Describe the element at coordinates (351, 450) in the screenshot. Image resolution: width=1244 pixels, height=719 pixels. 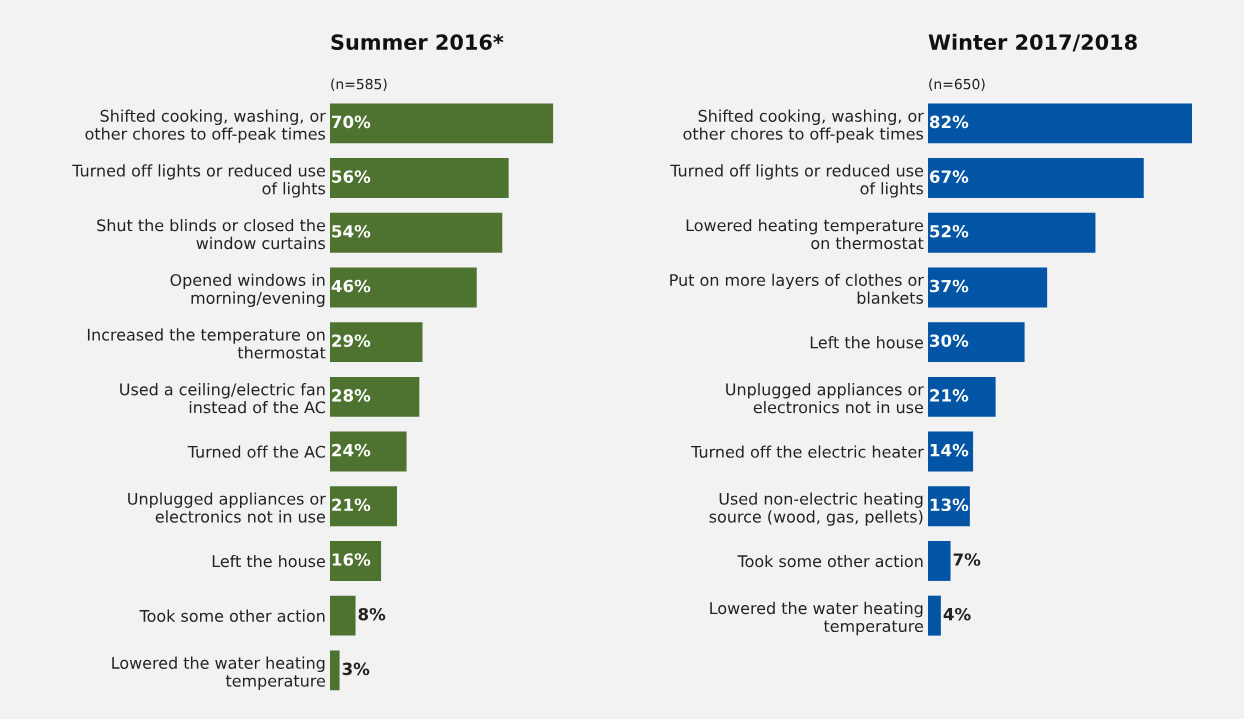
I see `data-label: 24%` at that location.